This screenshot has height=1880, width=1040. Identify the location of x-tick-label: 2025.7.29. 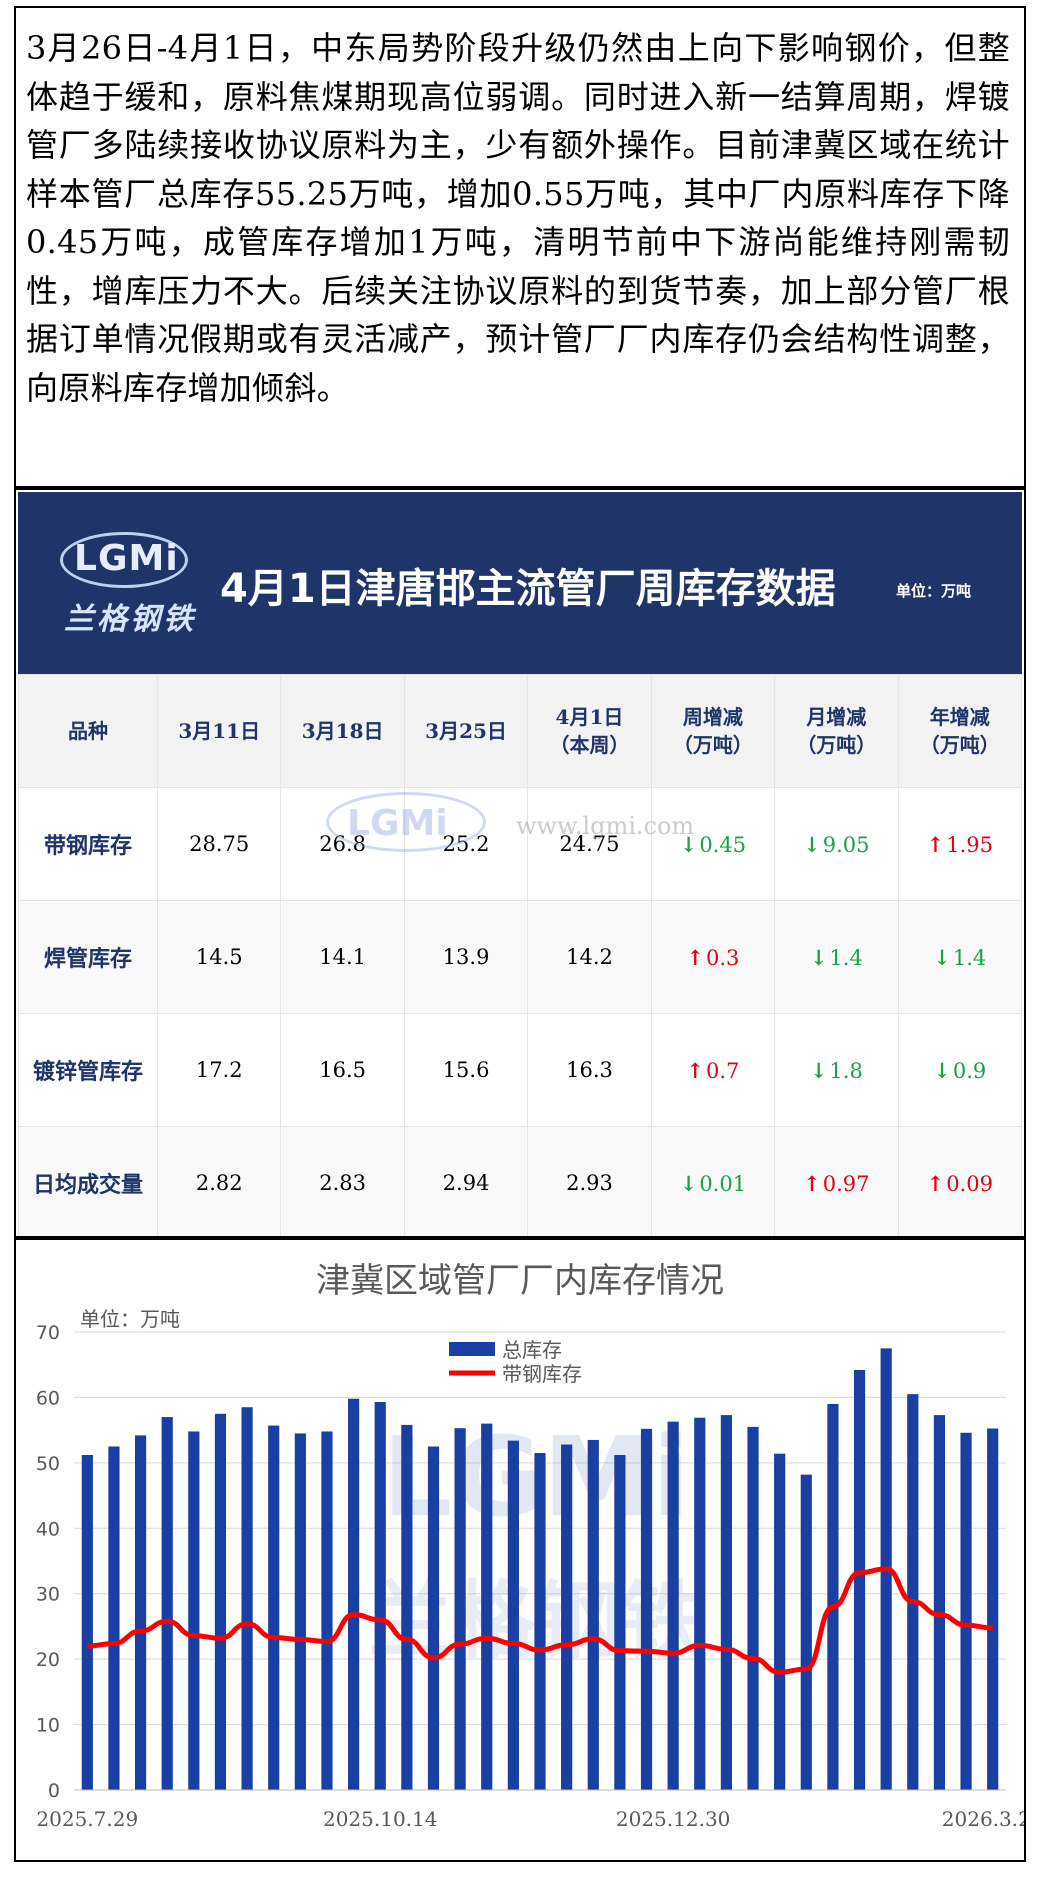
(87, 1819).